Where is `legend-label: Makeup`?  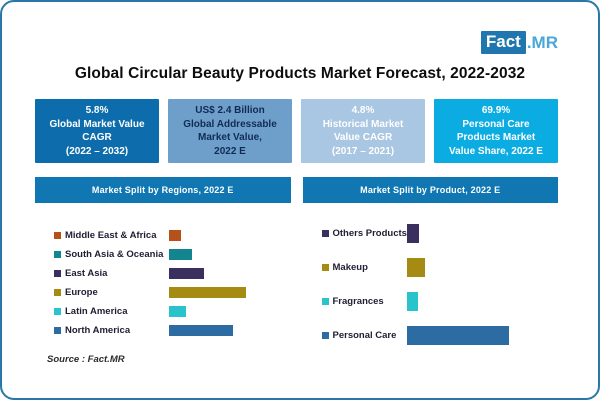 legend-label: Makeup is located at coordinates (350, 267).